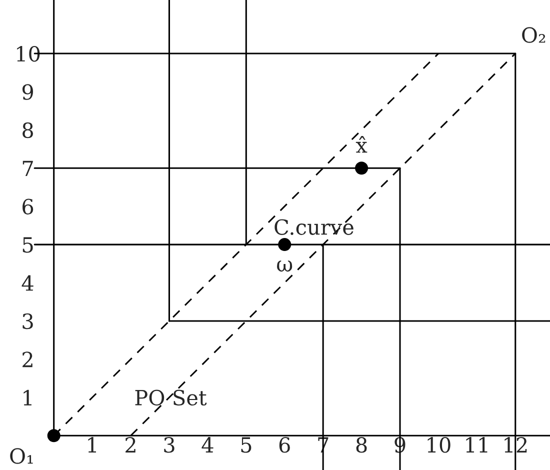 The height and width of the screenshot is (470, 550). Describe the element at coordinates (284, 266) in the screenshot. I see `annotation: ω` at that location.